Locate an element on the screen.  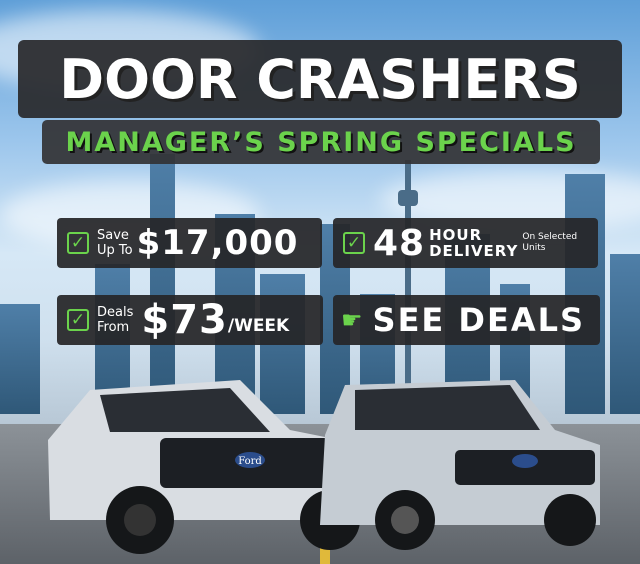
see-deals-button: ☛ SEE DEALS is located at coordinates (466, 320).